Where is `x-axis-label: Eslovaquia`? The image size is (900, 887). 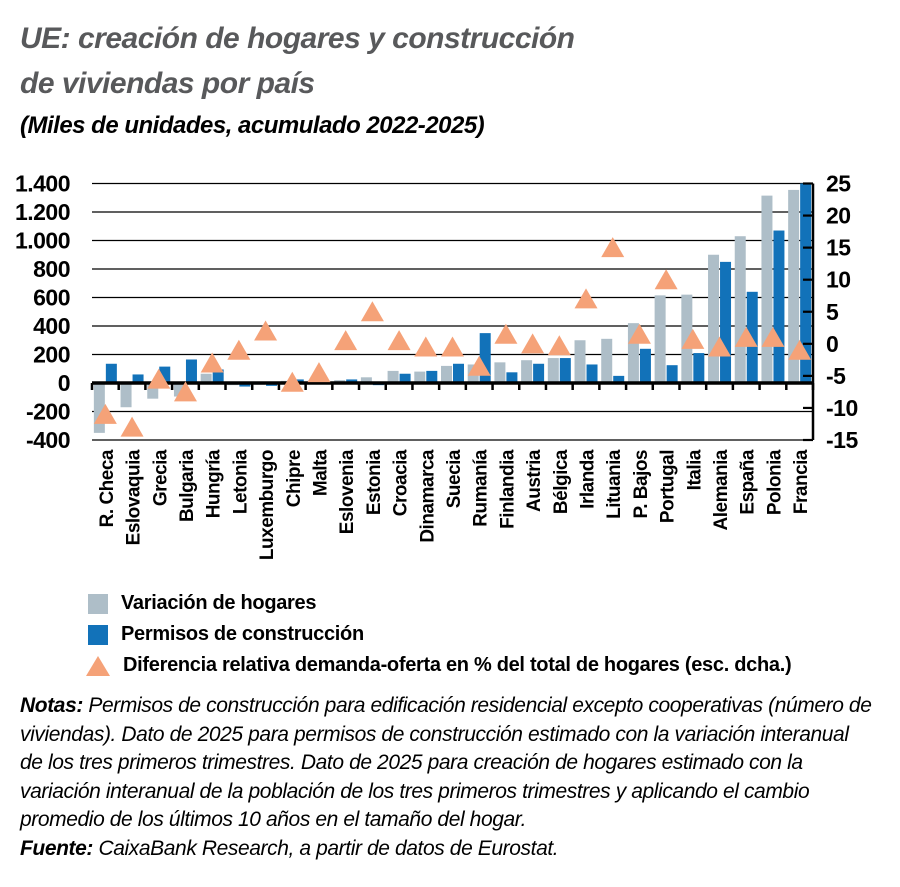
x-axis-label: Eslovaquia is located at coordinates (134, 497).